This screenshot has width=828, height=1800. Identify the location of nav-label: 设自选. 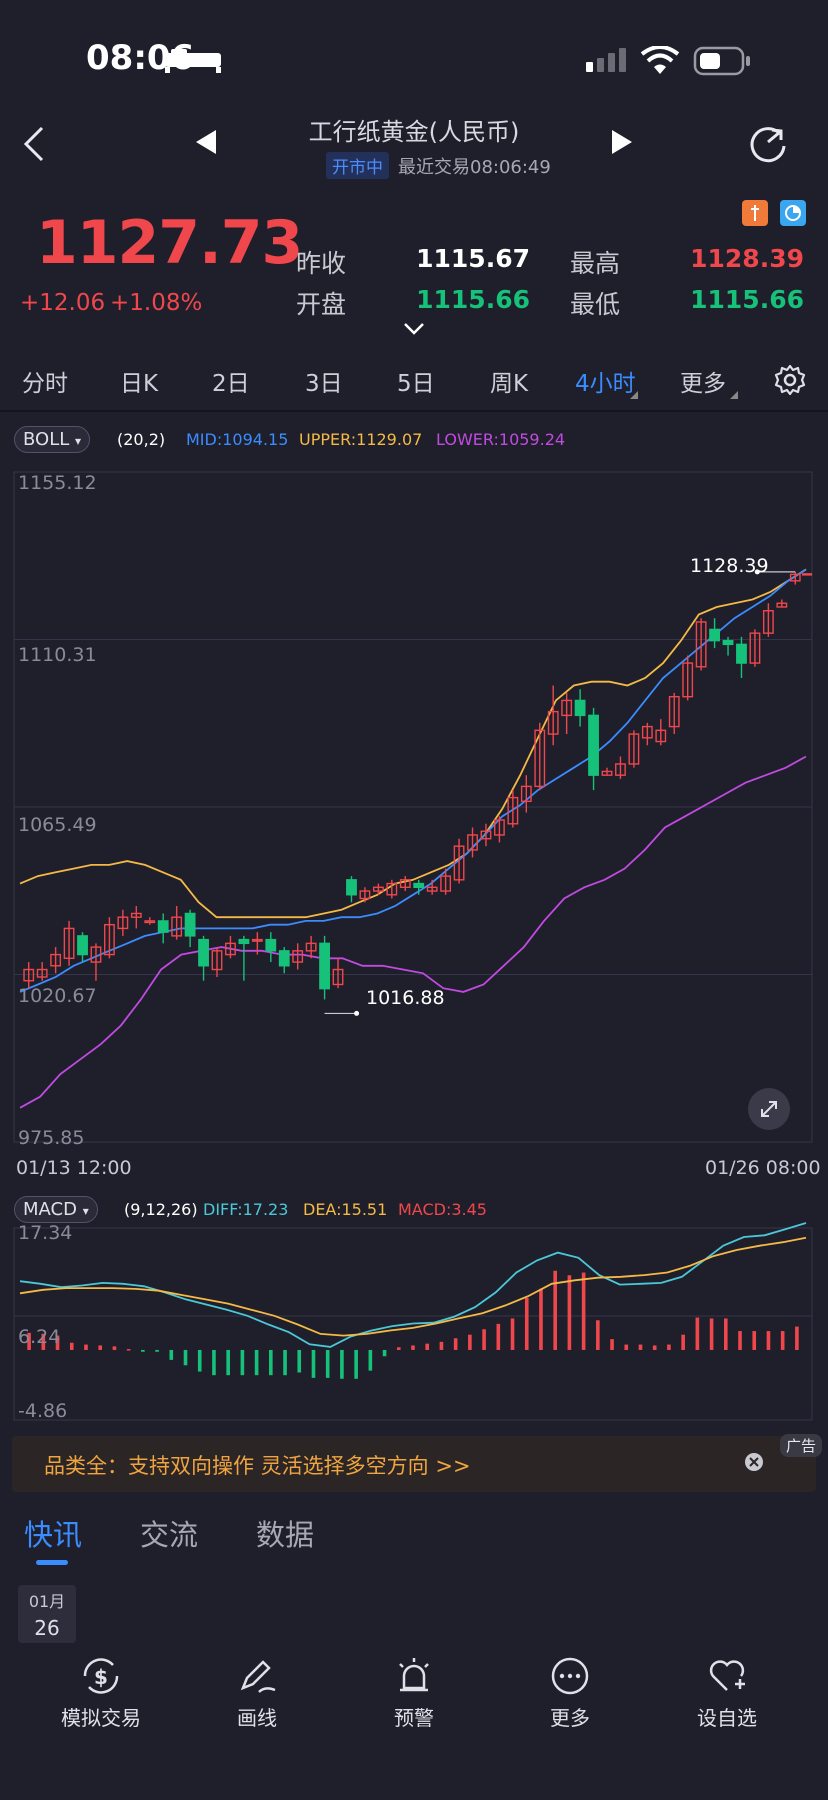
(727, 1718).